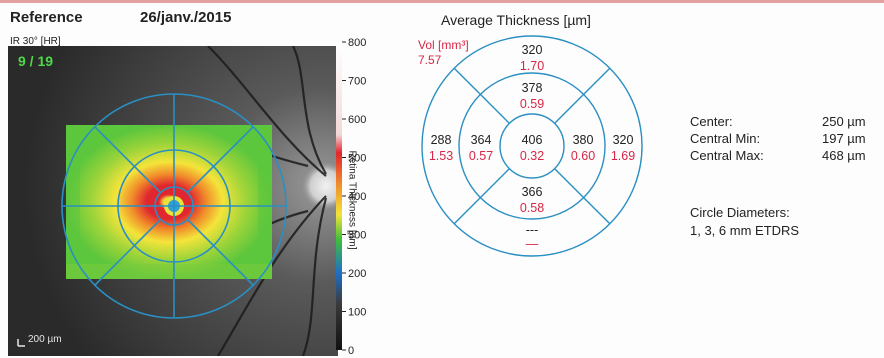  Describe the element at coordinates (357, 120) in the screenshot. I see `colorbar-tick-label: 600` at that location.